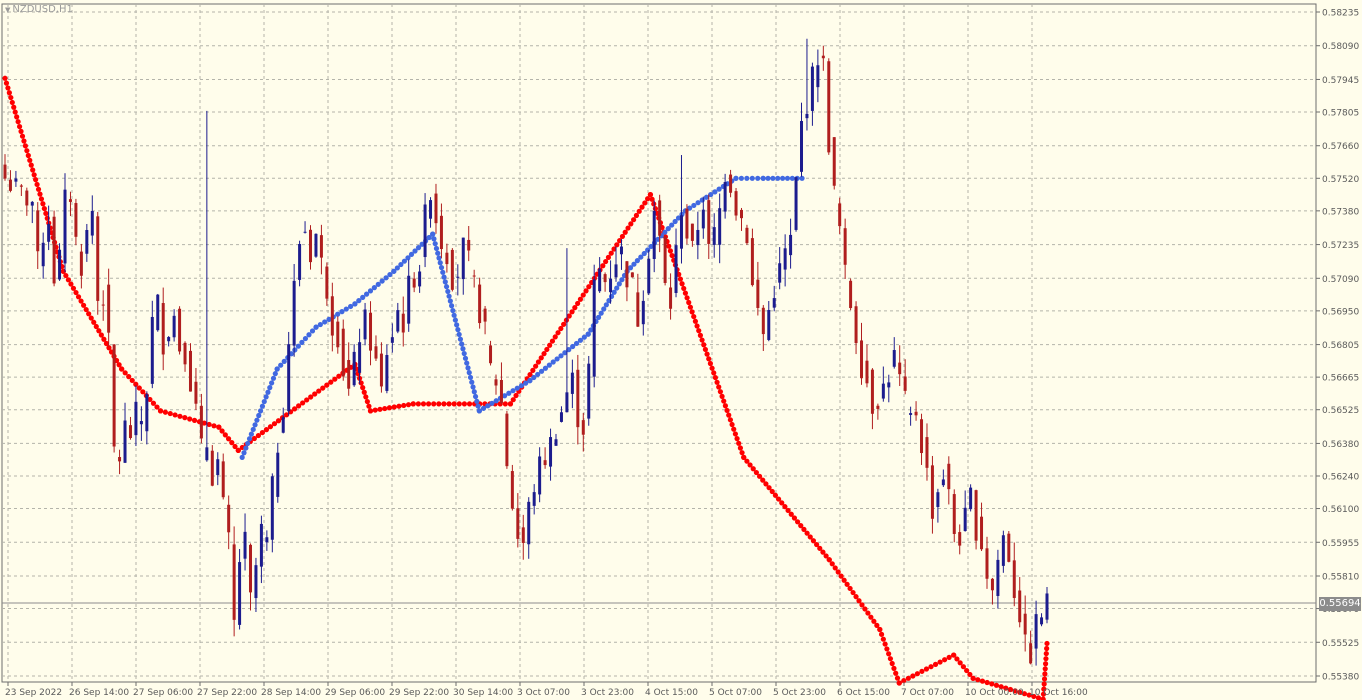  What do you see at coordinates (8, 10) in the screenshot?
I see `chevron-down-icon: ▼` at bounding box center [8, 10].